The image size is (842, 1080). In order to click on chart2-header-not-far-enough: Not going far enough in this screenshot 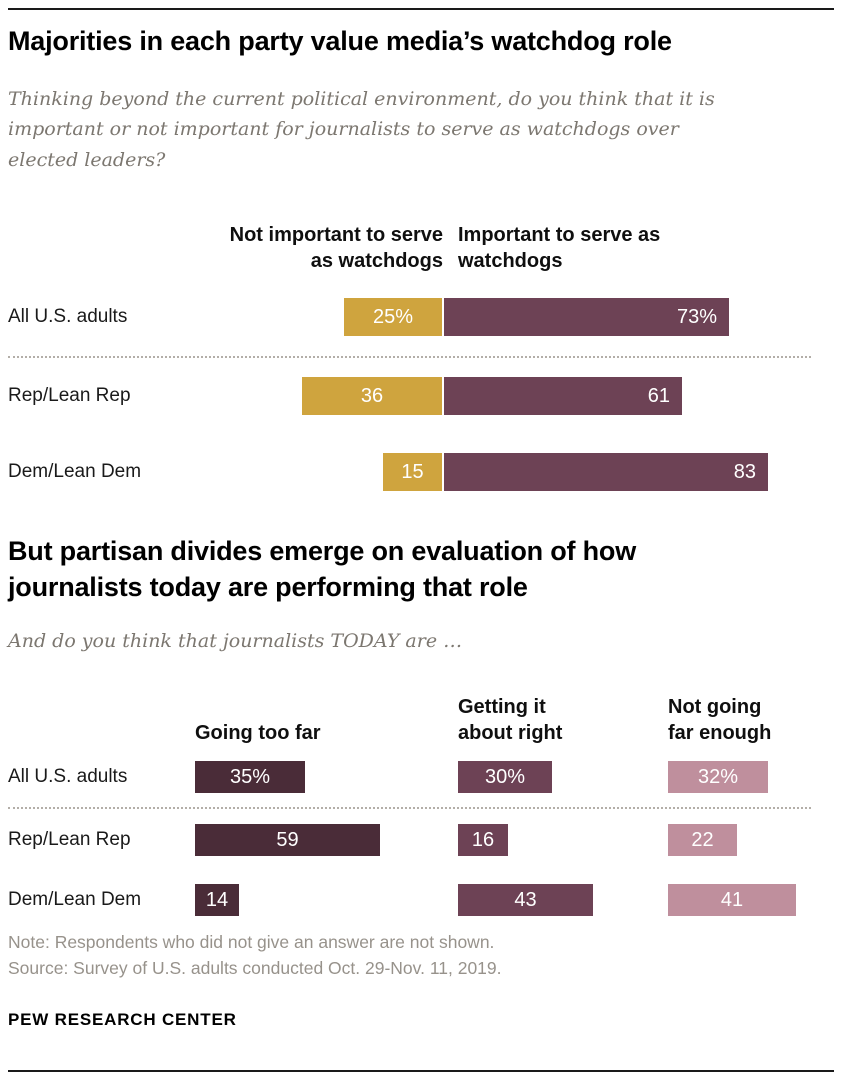, I will do `click(720, 720)`.